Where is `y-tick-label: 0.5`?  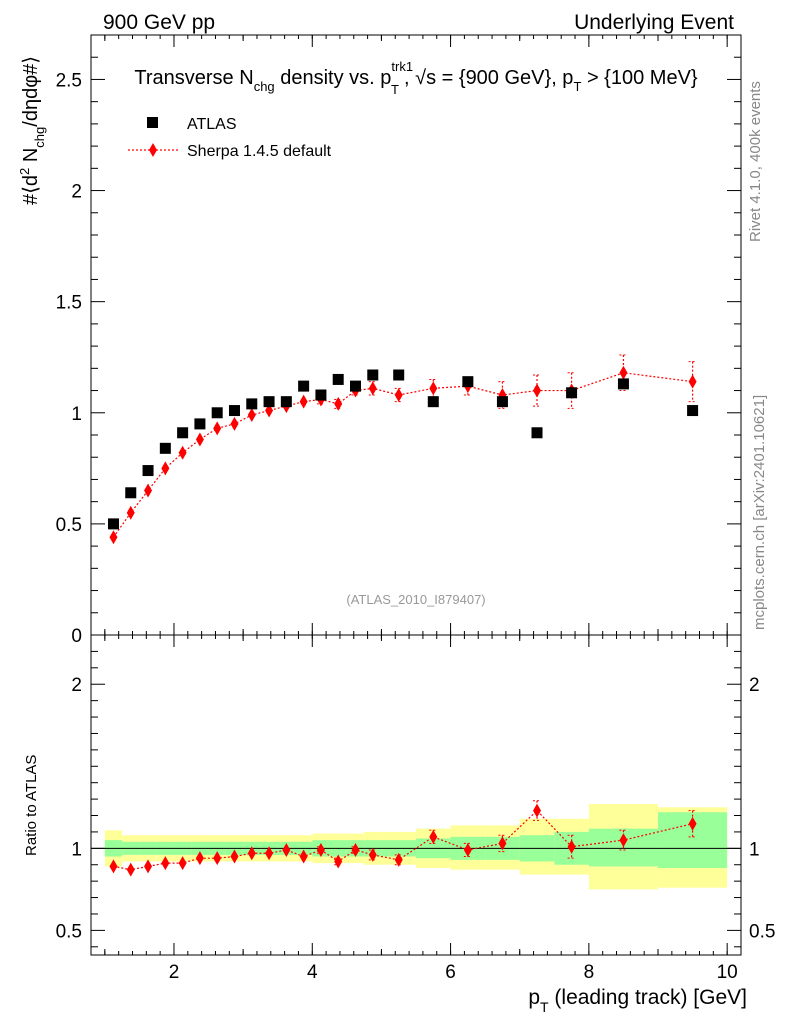 y-tick-label: 0.5 is located at coordinates (69, 525).